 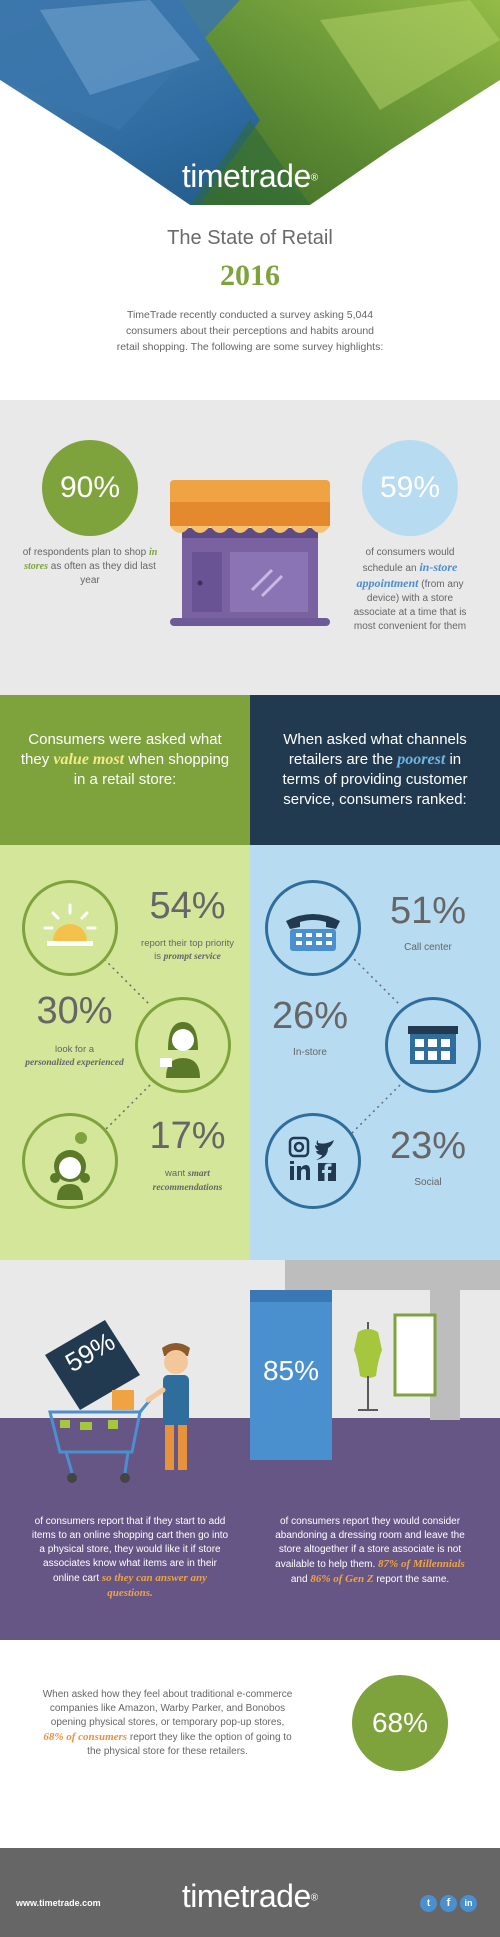 What do you see at coordinates (70, 928) in the screenshot?
I see `service-bell-icon` at bounding box center [70, 928].